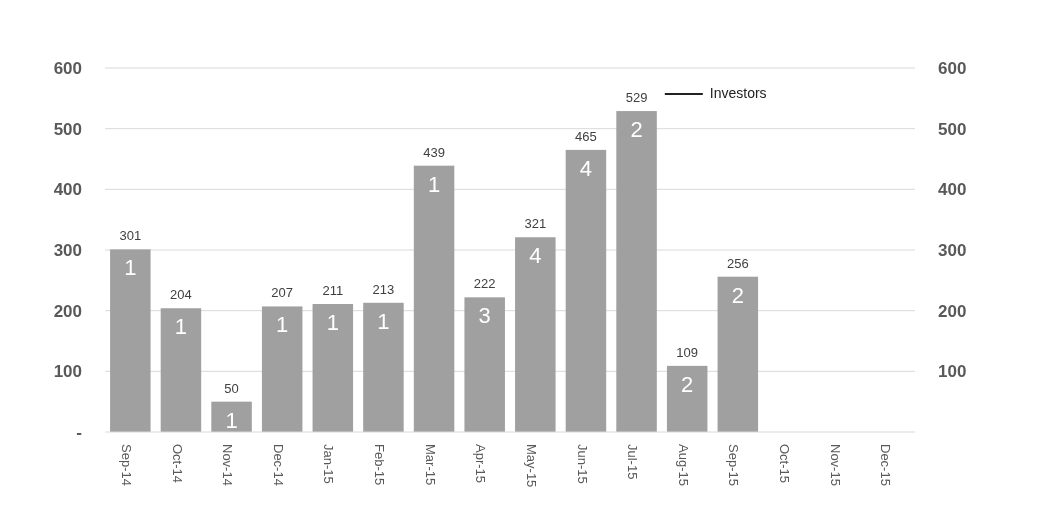  Describe the element at coordinates (586, 136) in the screenshot. I see `data-label: 465` at that location.